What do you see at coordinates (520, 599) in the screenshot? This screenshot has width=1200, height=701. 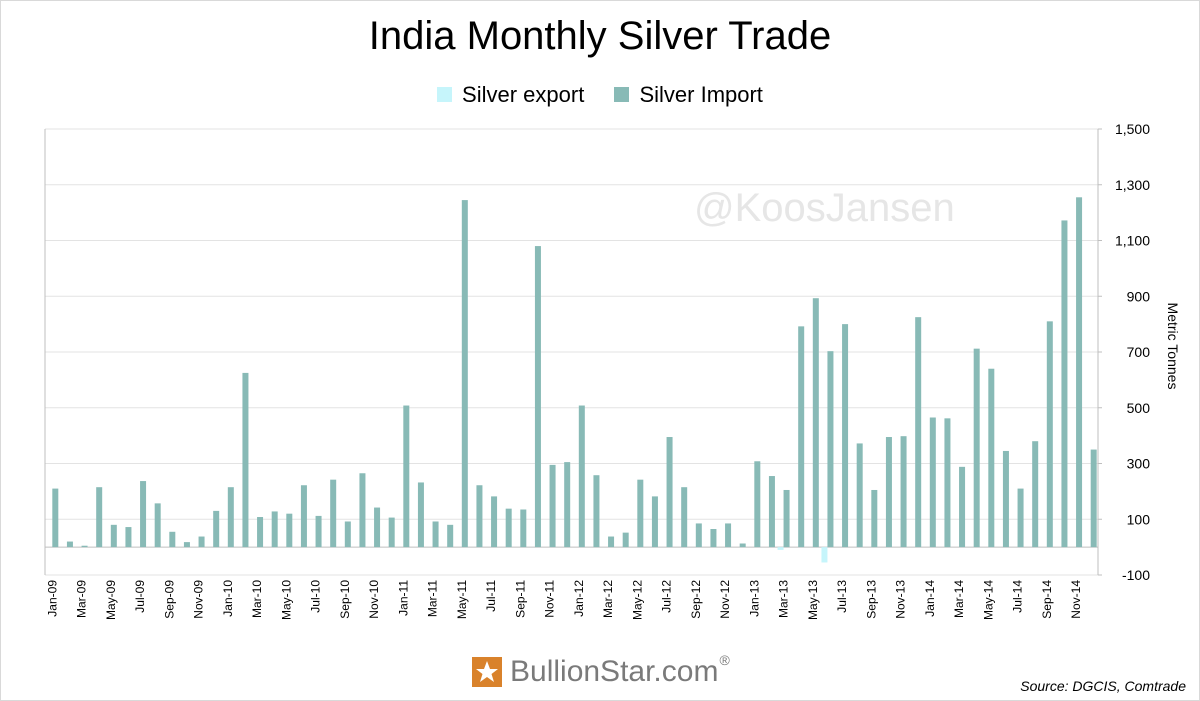 I see `x-tick-label: Sep-11` at bounding box center [520, 599].